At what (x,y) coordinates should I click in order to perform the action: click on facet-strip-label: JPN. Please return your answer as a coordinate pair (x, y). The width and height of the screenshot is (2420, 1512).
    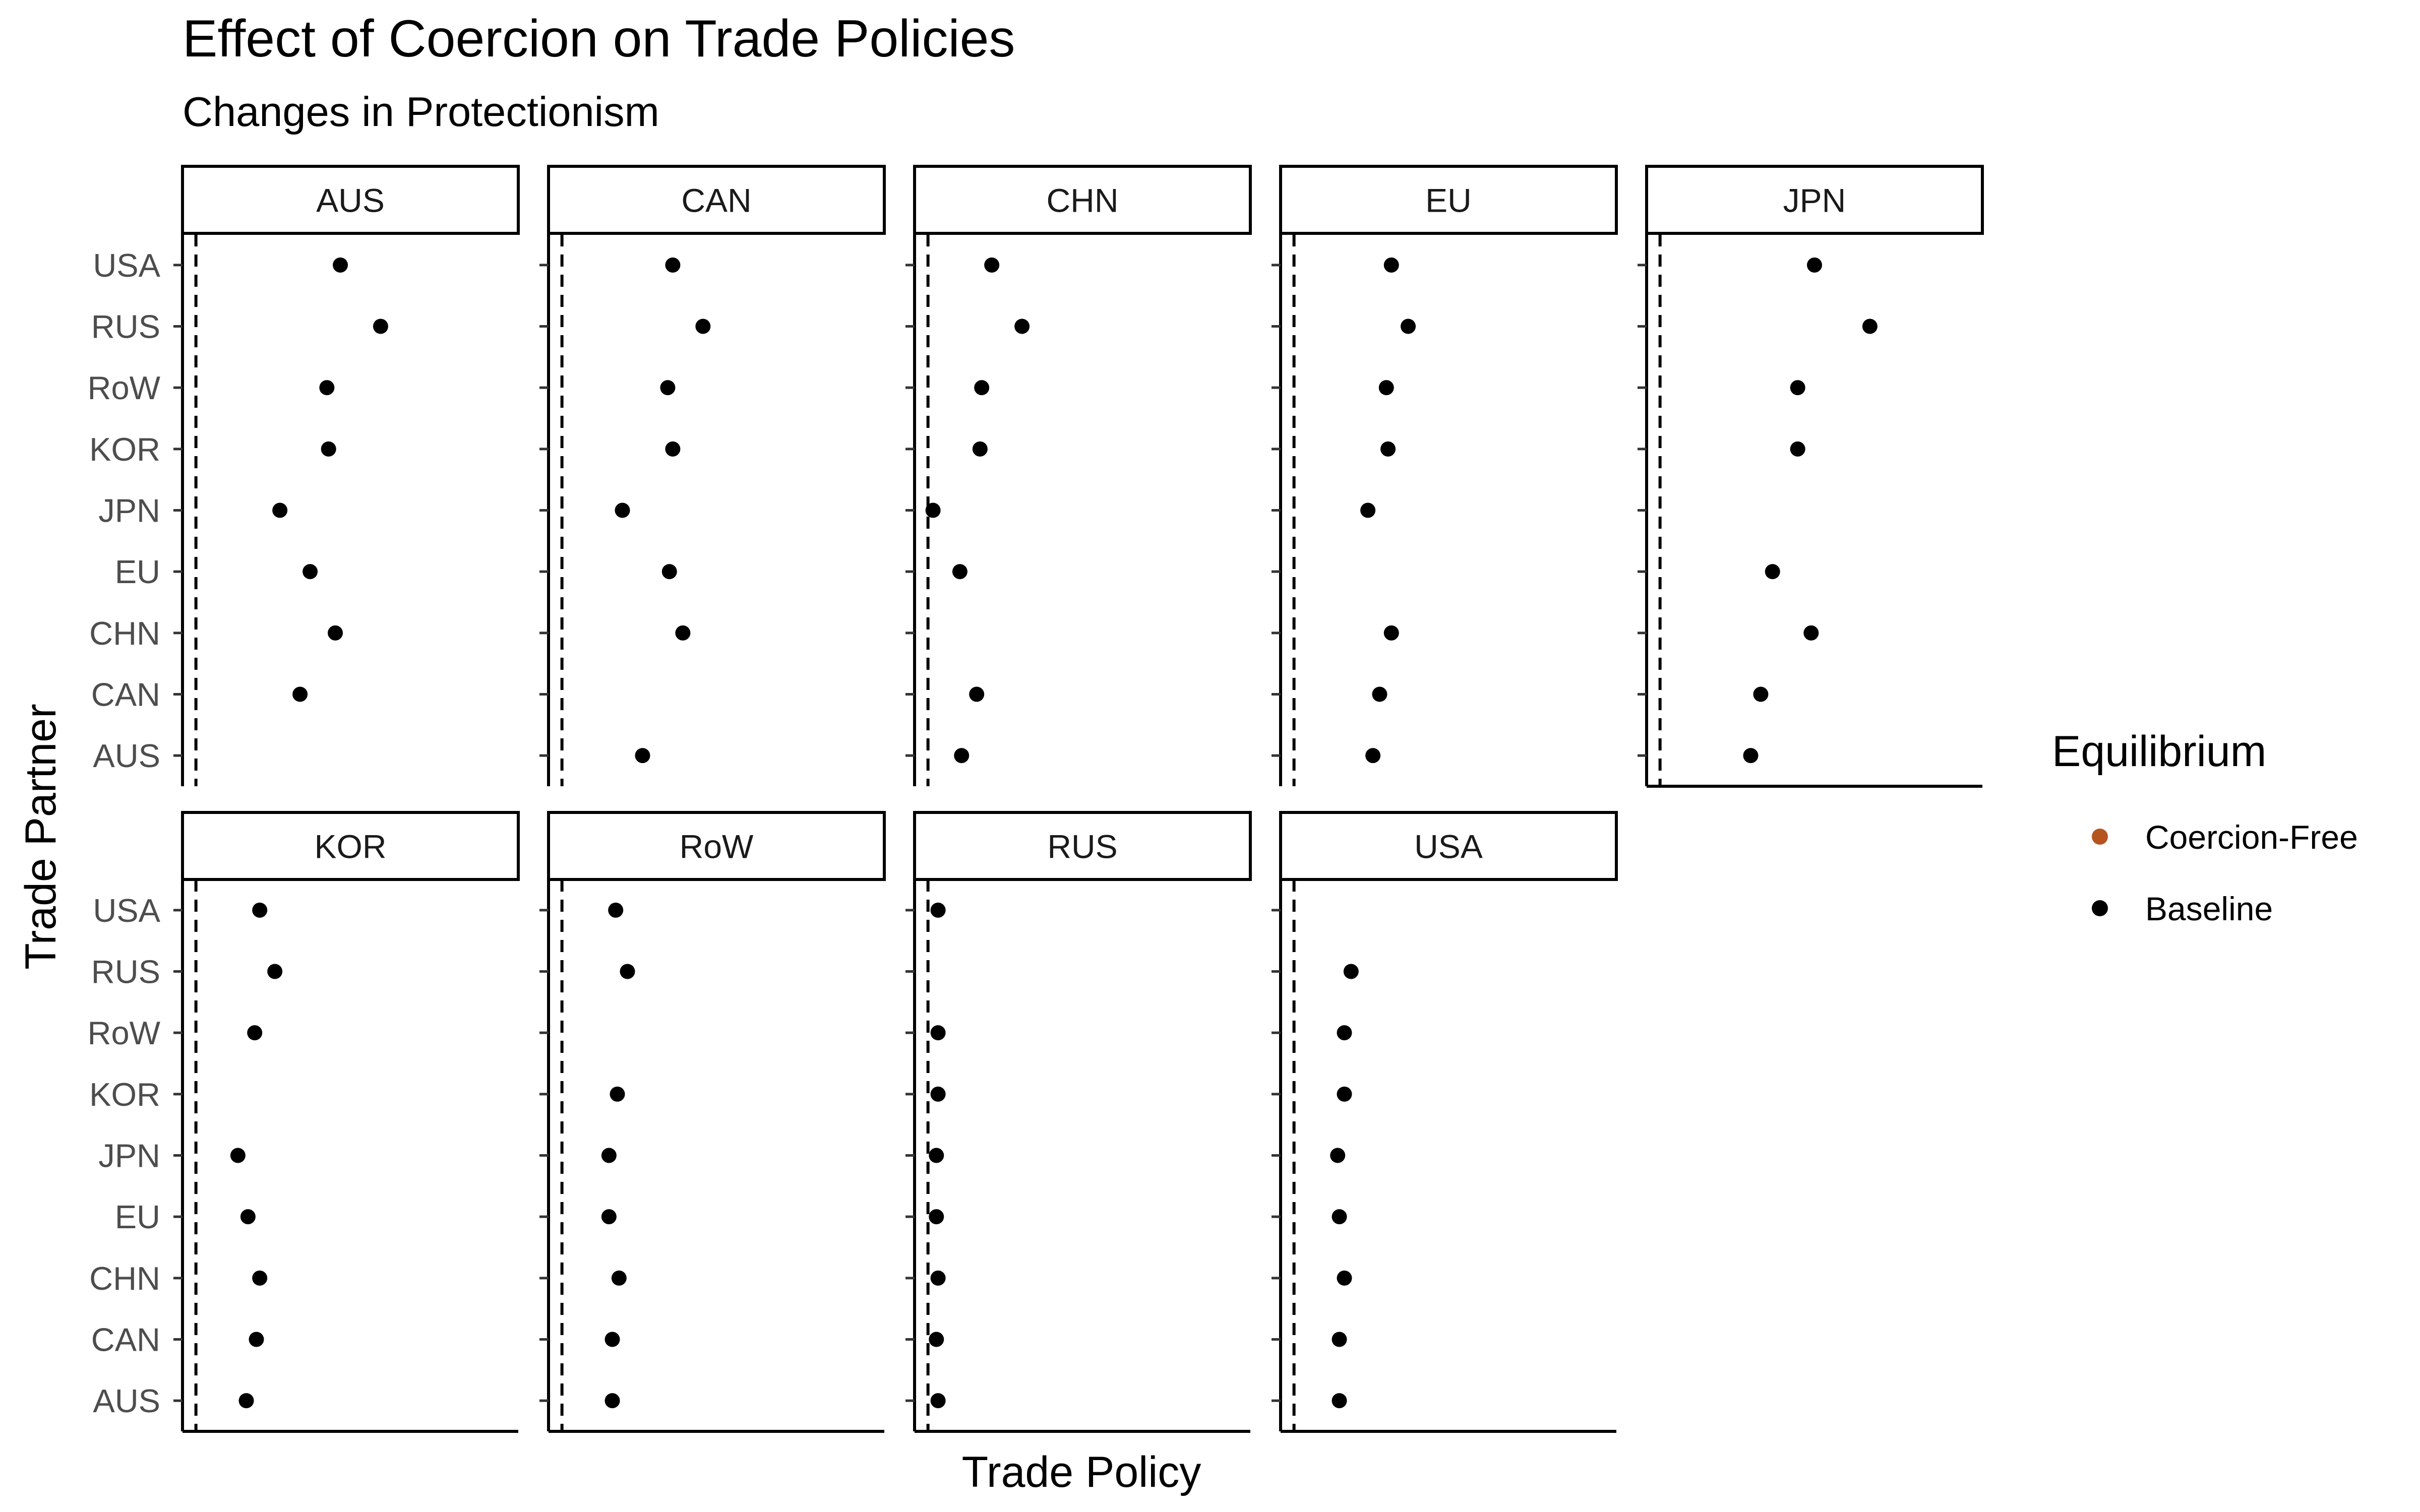
    Looking at the image, I should click on (1814, 200).